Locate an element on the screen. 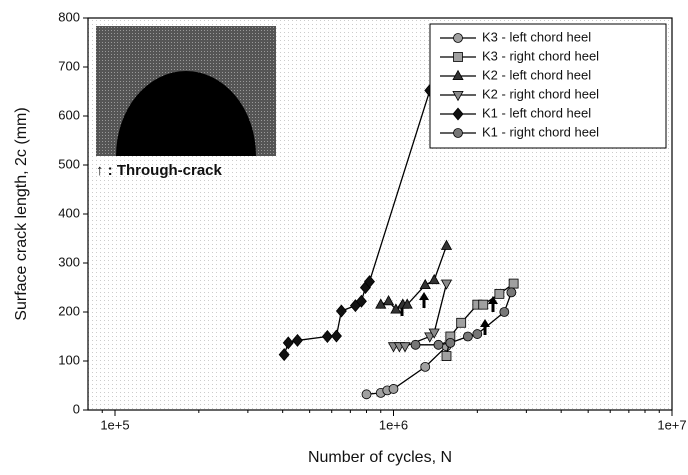 This screenshot has height=475, width=688. x-axis-label: Number of cycles, N is located at coordinates (380, 457).